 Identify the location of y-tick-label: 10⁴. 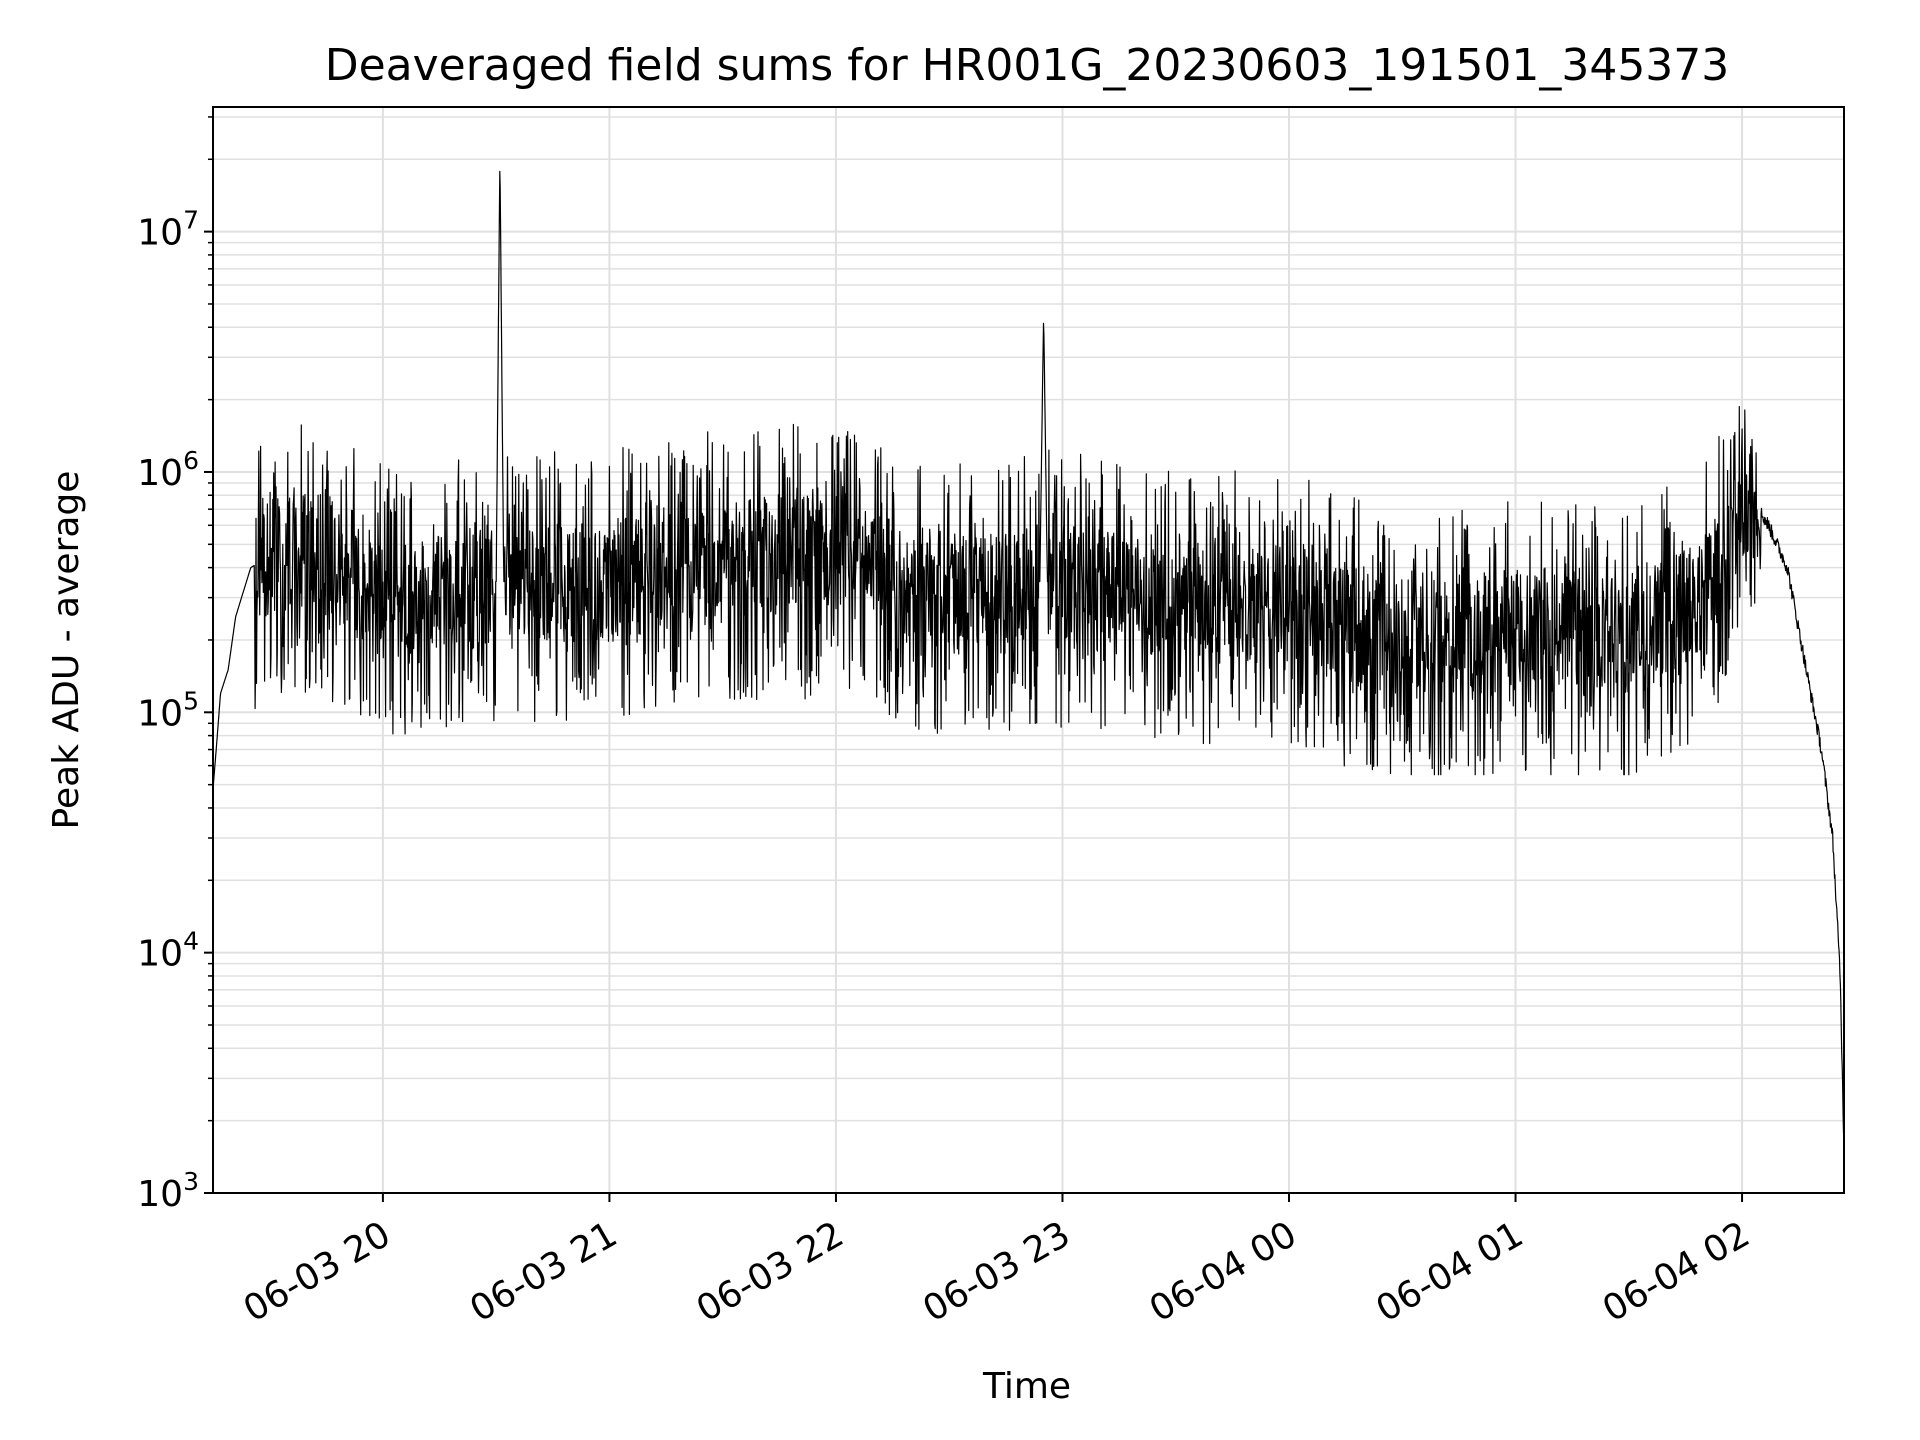
(168, 951).